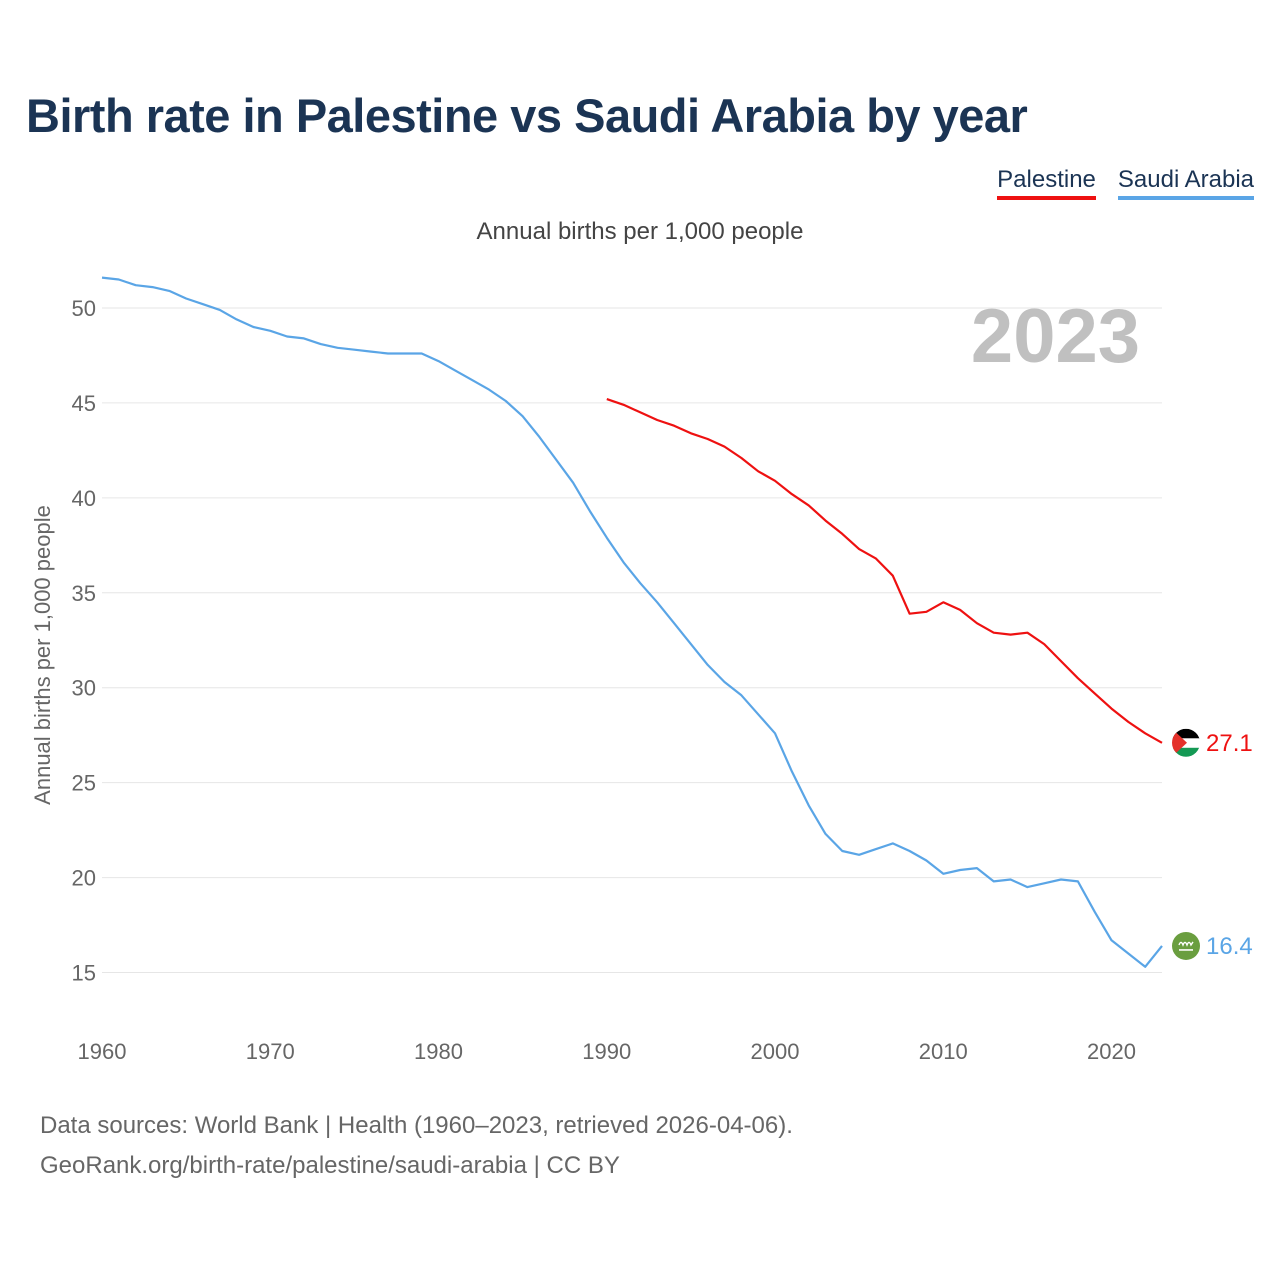 The width and height of the screenshot is (1280, 1280). Describe the element at coordinates (1186, 742) in the screenshot. I see `palestine-flag-icon` at that location.